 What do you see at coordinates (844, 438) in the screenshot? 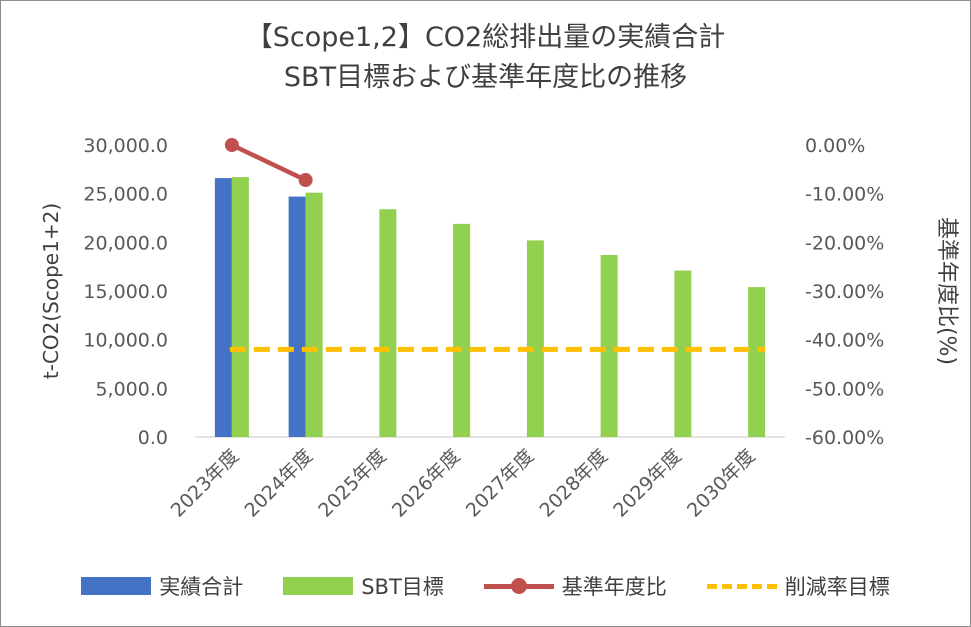
I see `y2-tick-label: -60.00%` at bounding box center [844, 438].